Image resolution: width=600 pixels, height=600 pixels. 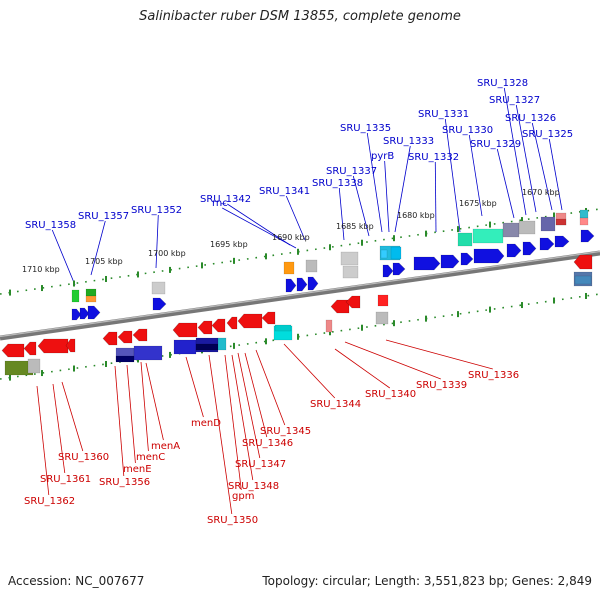 I want to click on forward-gene-label: rnc, so click(x=220, y=203).